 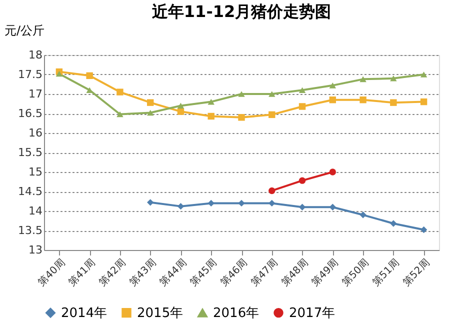 What do you see at coordinates (35, 250) in the screenshot?
I see `y-tick-label: 13` at bounding box center [35, 250].